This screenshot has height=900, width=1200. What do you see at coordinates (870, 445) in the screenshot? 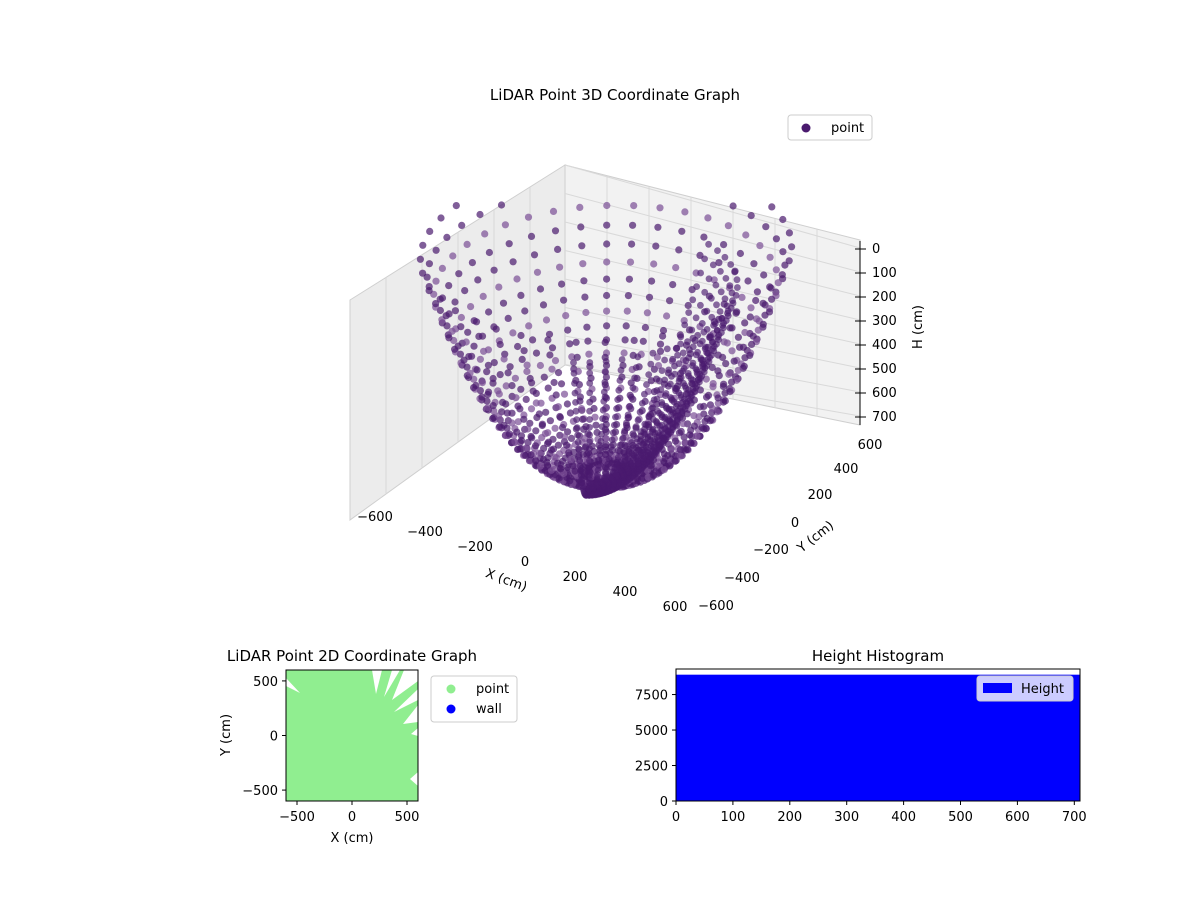
I see `y-tick-label-3d: 600` at bounding box center [870, 445].